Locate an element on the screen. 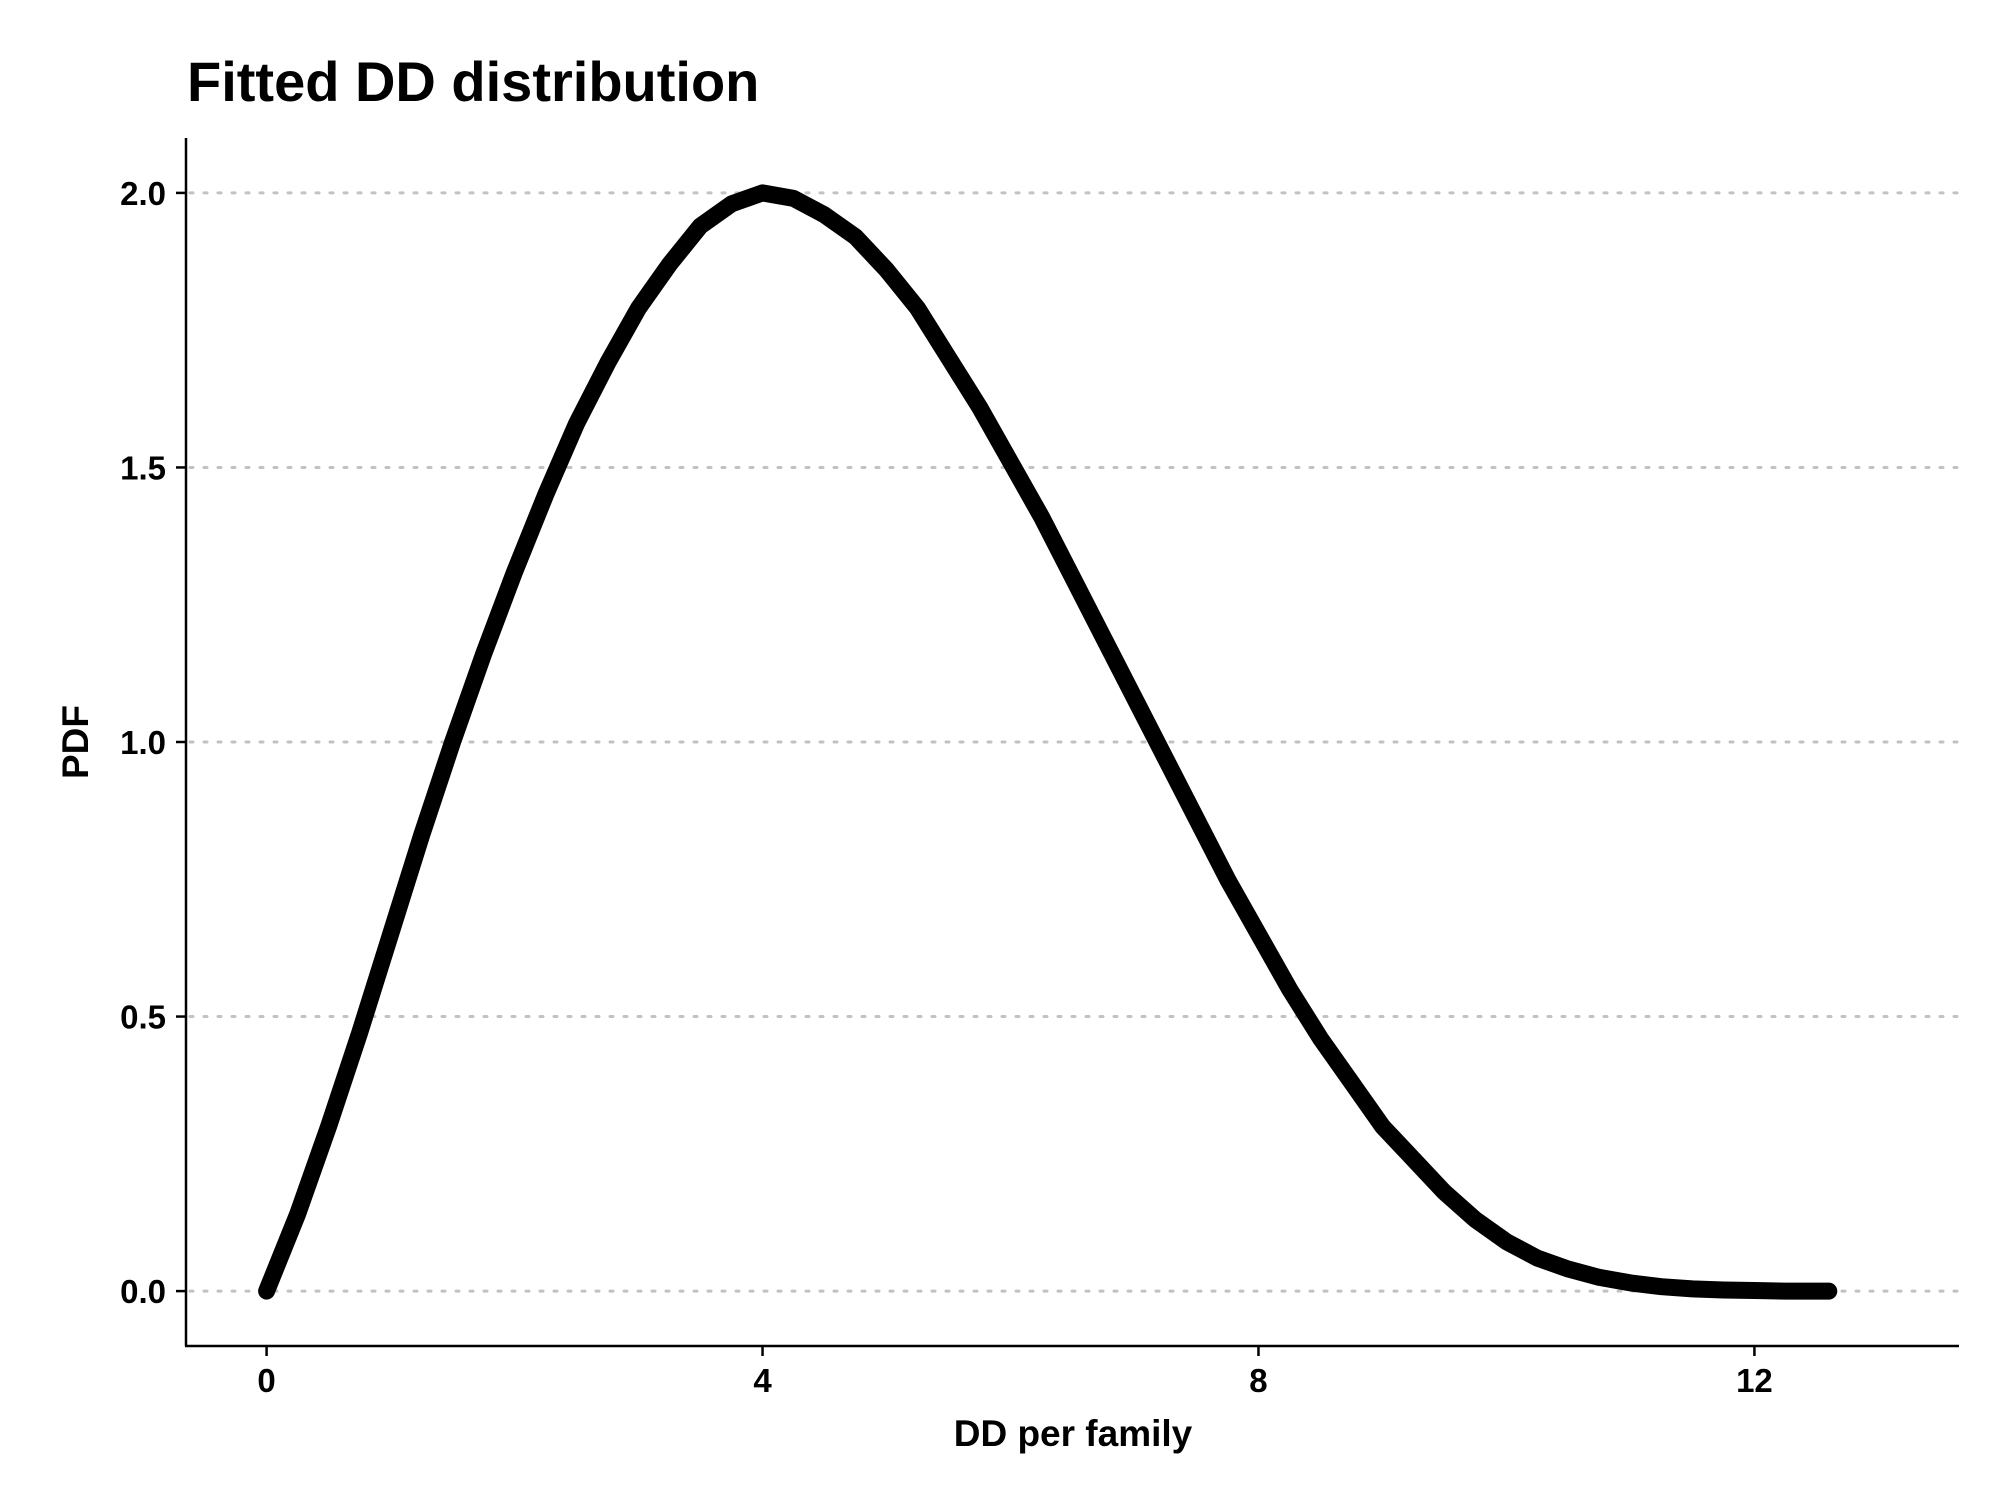  y-tick-label: 1.5 is located at coordinates (143, 467).